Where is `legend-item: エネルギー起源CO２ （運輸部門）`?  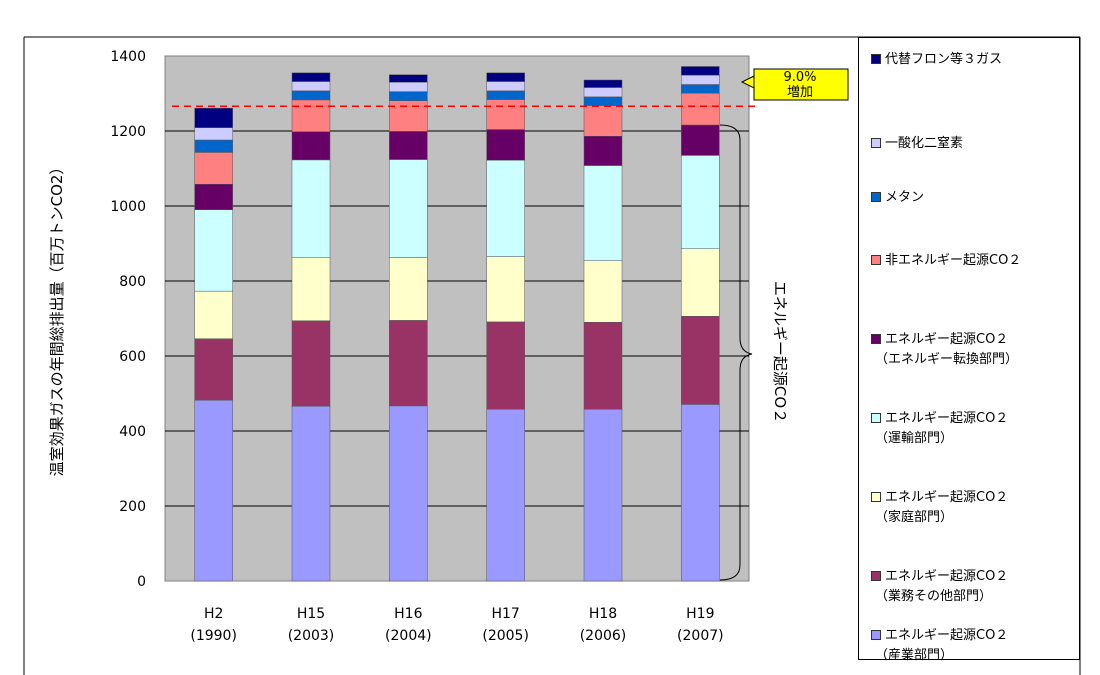
legend-item: エネルギー起源CO２ （運輸部門） is located at coordinates (939, 429).